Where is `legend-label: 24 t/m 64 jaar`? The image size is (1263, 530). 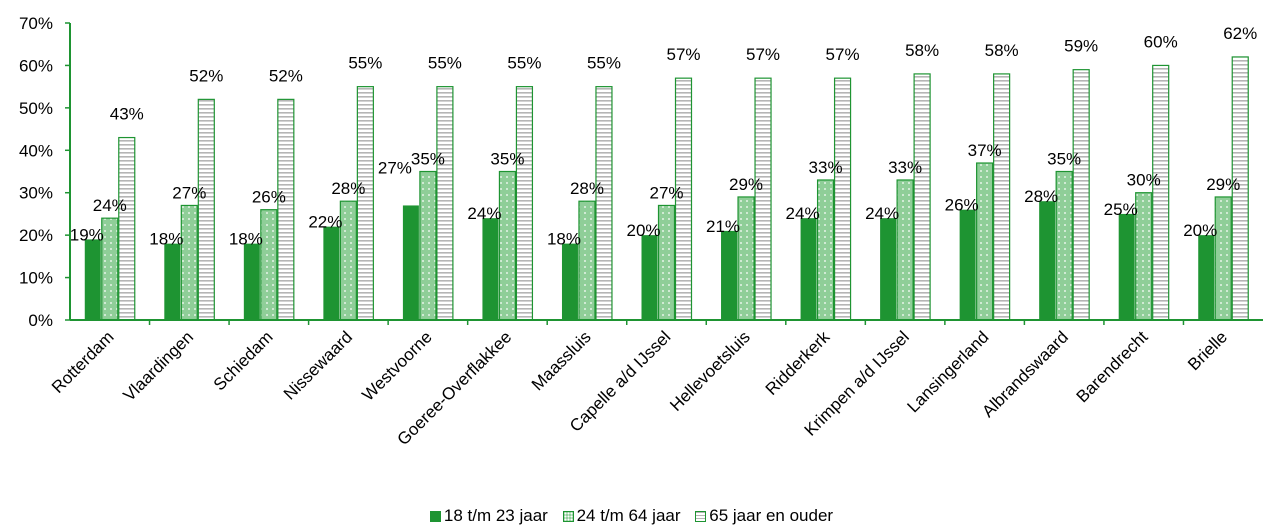 legend-label: 24 t/m 64 jaar is located at coordinates (628, 515).